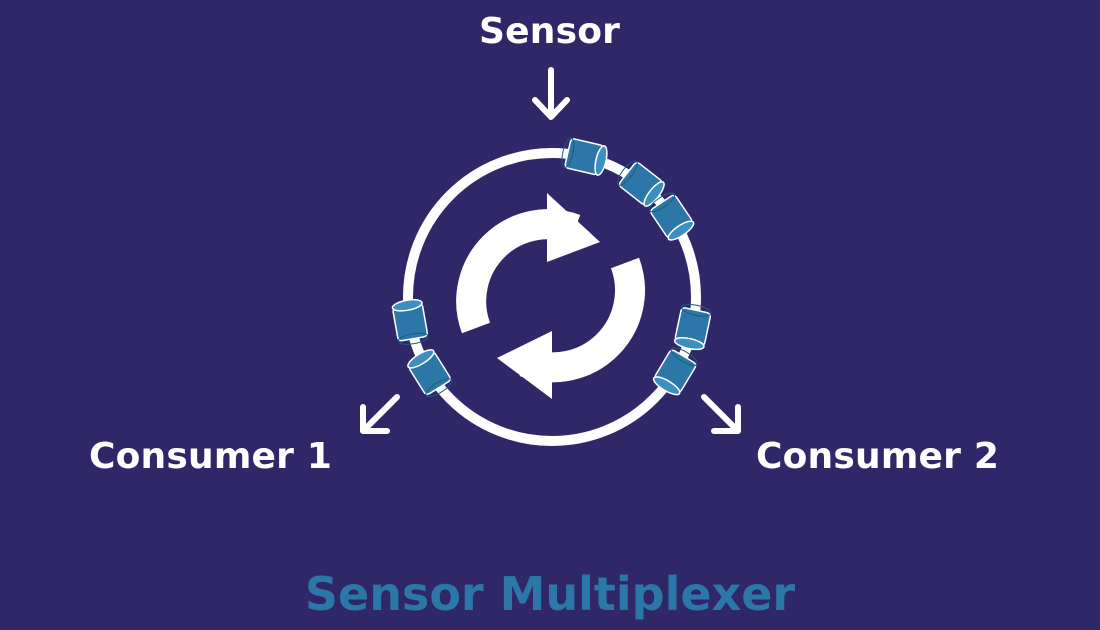  What do you see at coordinates (380, 414) in the screenshot?
I see `arrow-down-left-icon` at bounding box center [380, 414].